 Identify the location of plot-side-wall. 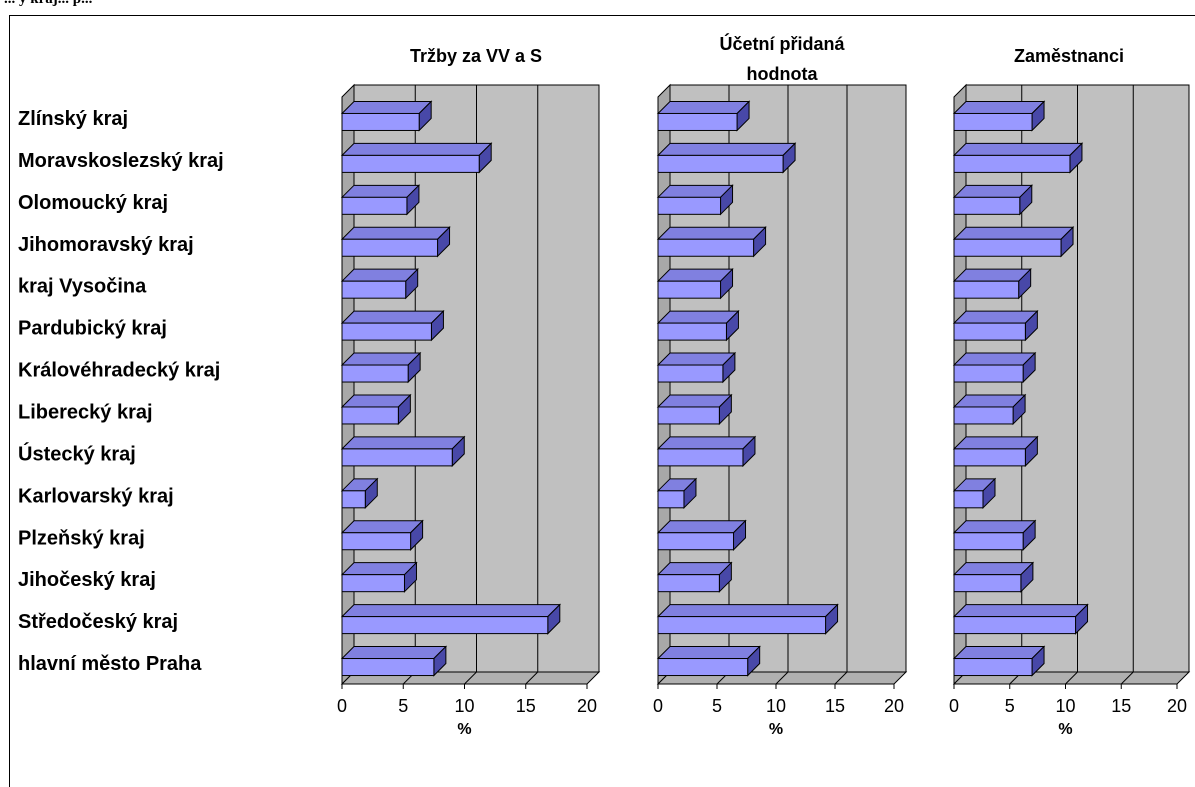
(348, 384).